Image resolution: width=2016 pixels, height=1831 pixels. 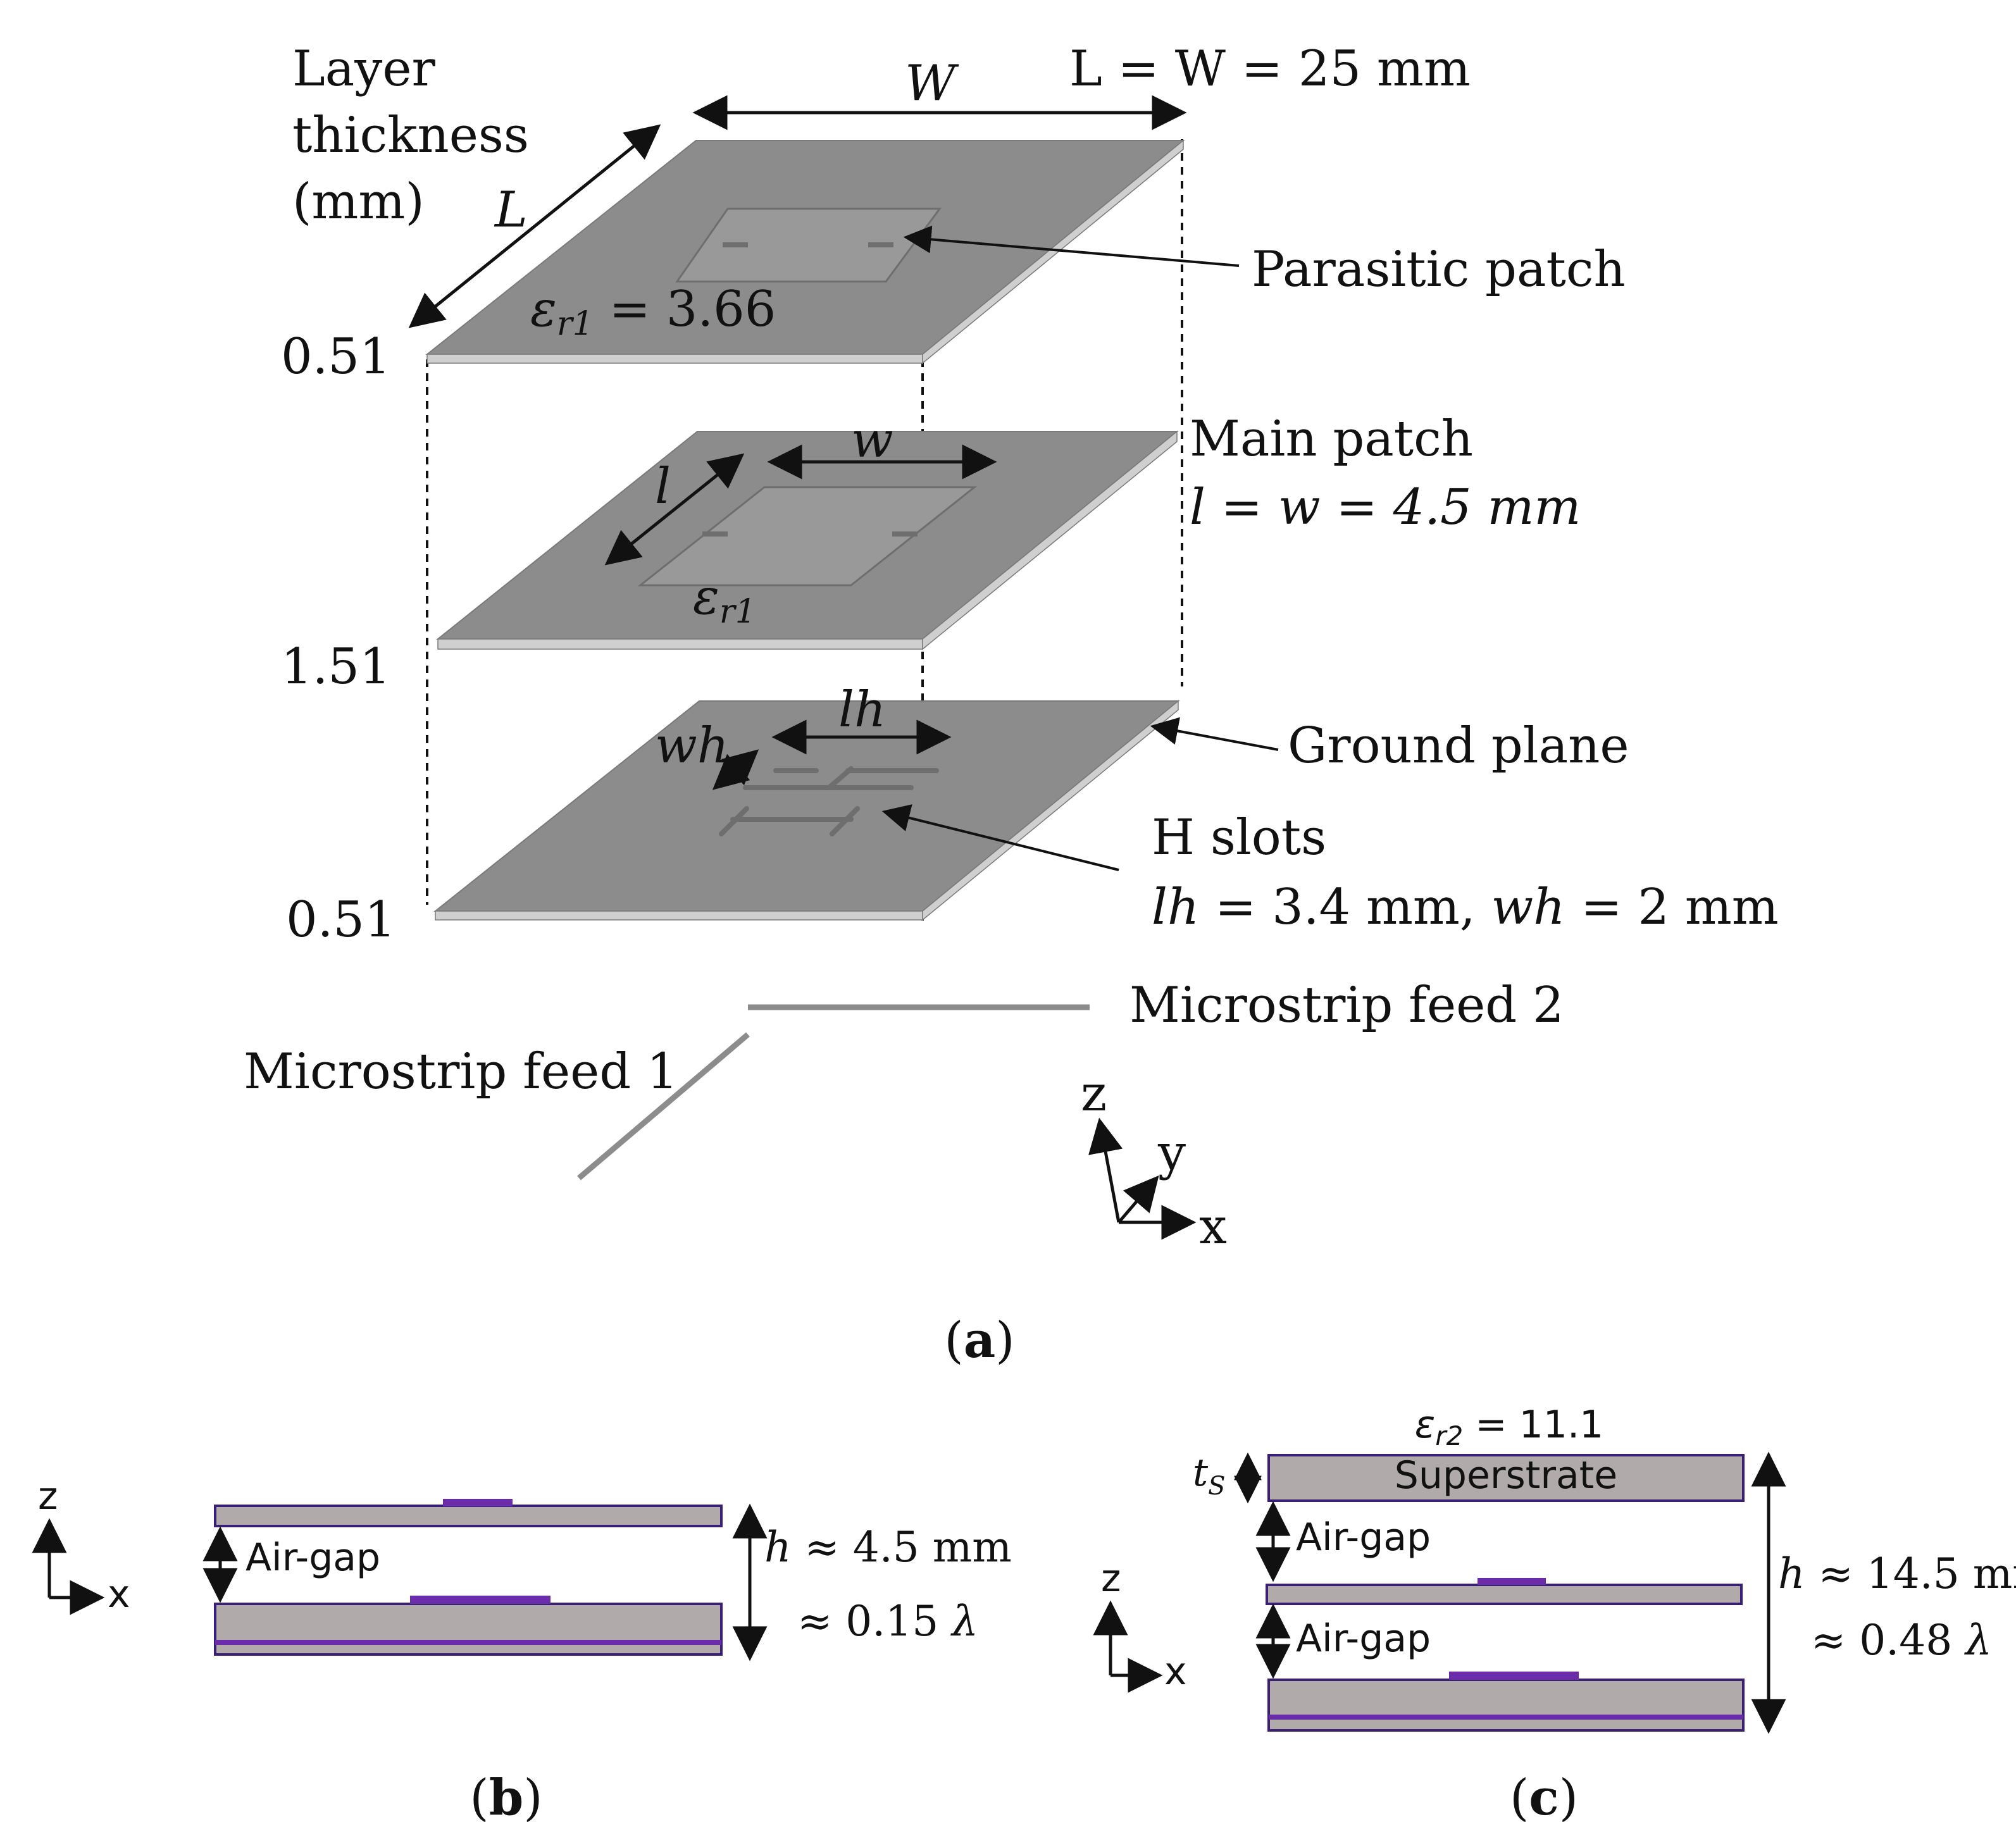 I want to click on dim-L-label: L, so click(x=511, y=210).